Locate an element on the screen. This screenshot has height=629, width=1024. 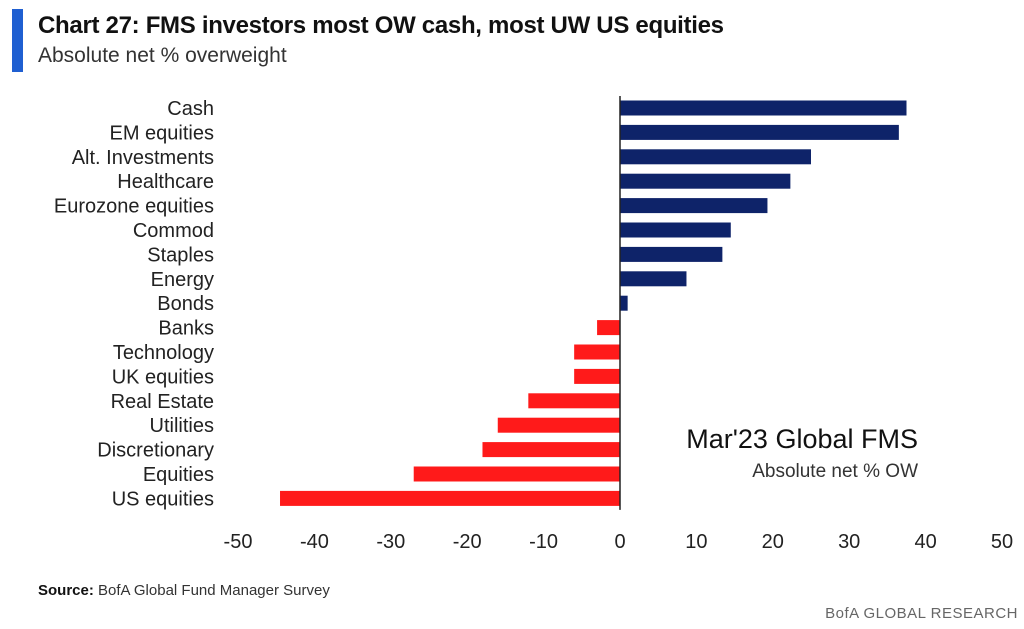
category-label: Cash is located at coordinates (190, 109).